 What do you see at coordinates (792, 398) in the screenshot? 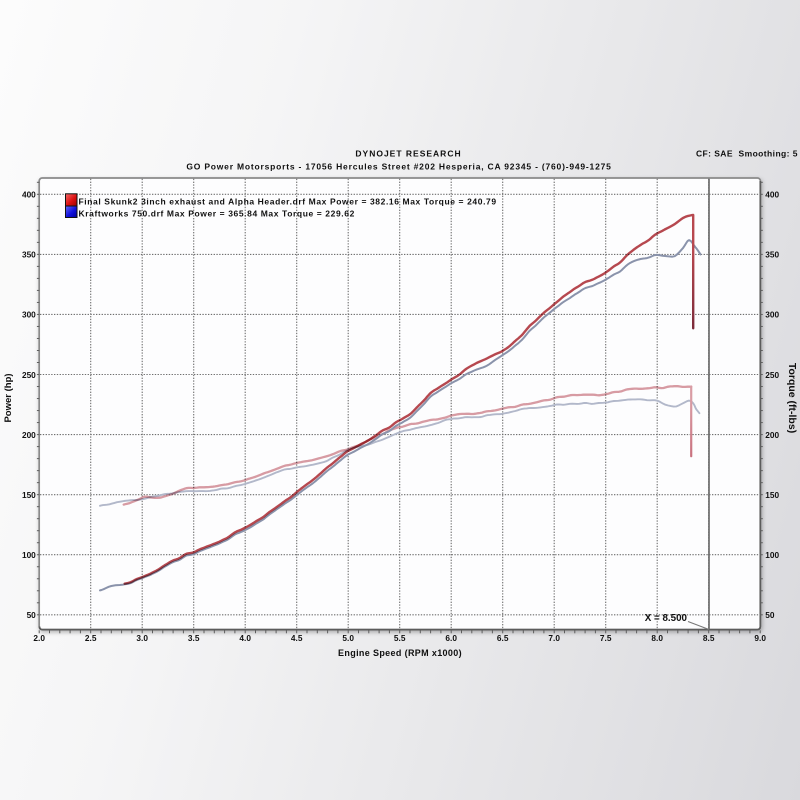
I see `svg-text: Torque (ft-lbs)` at bounding box center [792, 398].